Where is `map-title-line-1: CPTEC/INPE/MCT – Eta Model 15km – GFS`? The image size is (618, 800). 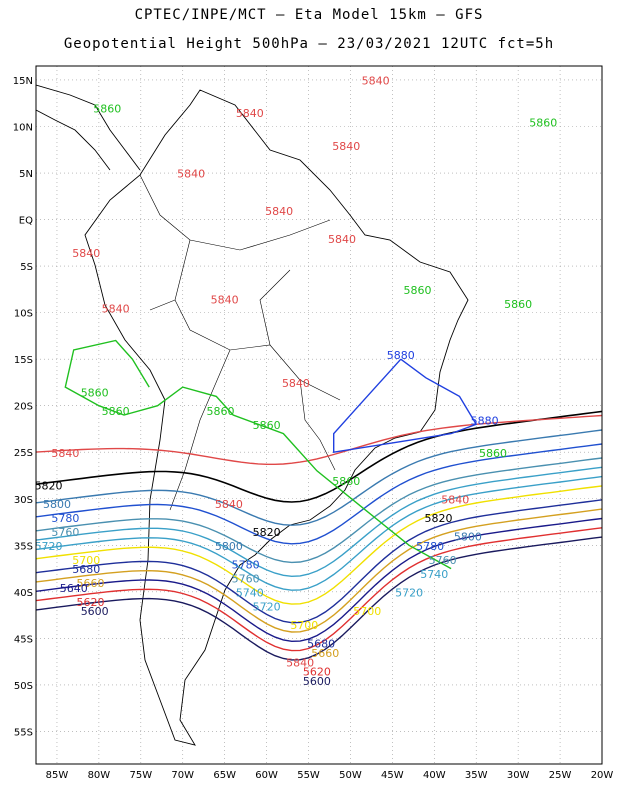
map-title-line-1: CPTEC/INPE/MCT – Eta Model 15km – GFS is located at coordinates (309, 15).